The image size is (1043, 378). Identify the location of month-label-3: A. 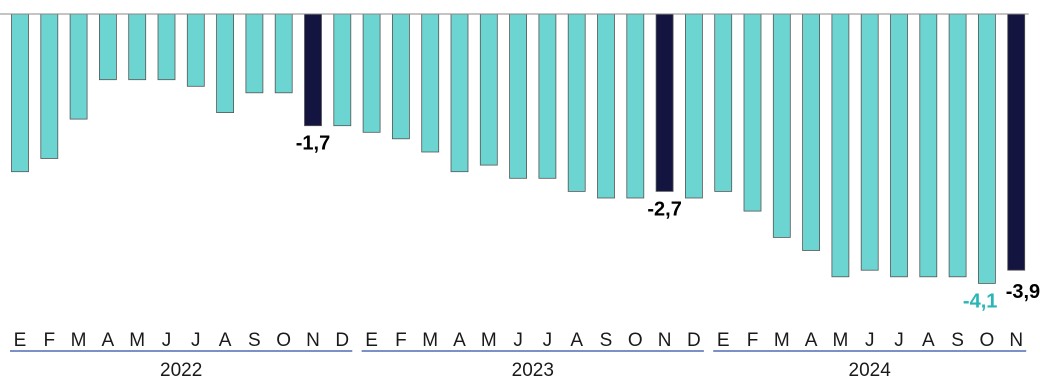
(108, 340).